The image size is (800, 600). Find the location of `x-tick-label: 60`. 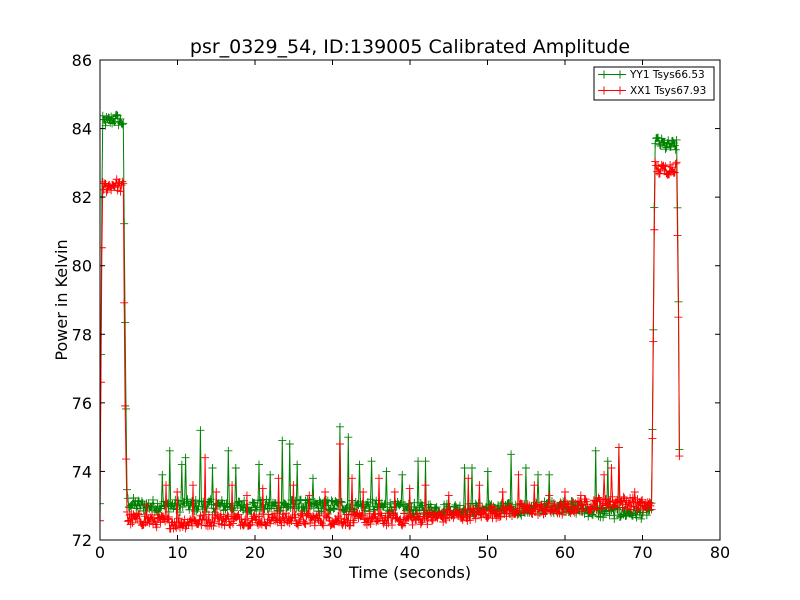

x-tick-label: 60 is located at coordinates (565, 552).